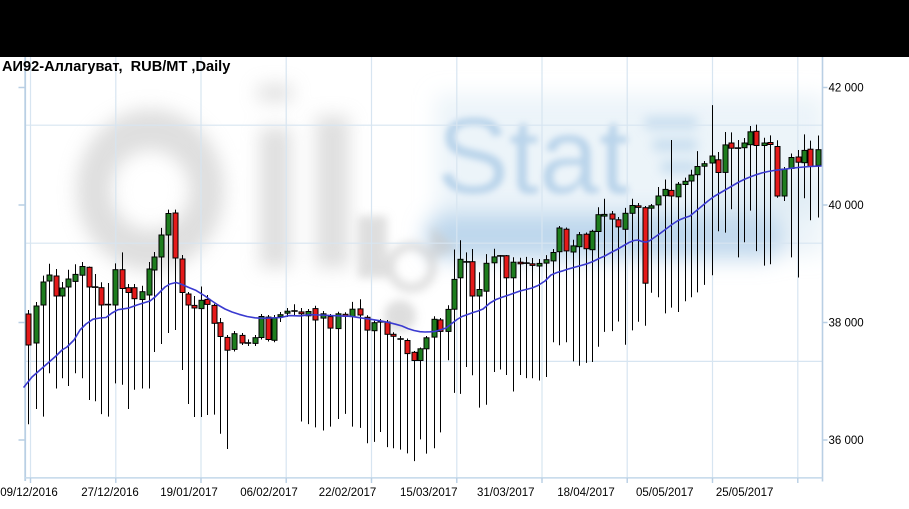 This screenshot has height=509, width=909. What do you see at coordinates (348, 493) in the screenshot?
I see `svg-text: 22/02/2017` at bounding box center [348, 493].